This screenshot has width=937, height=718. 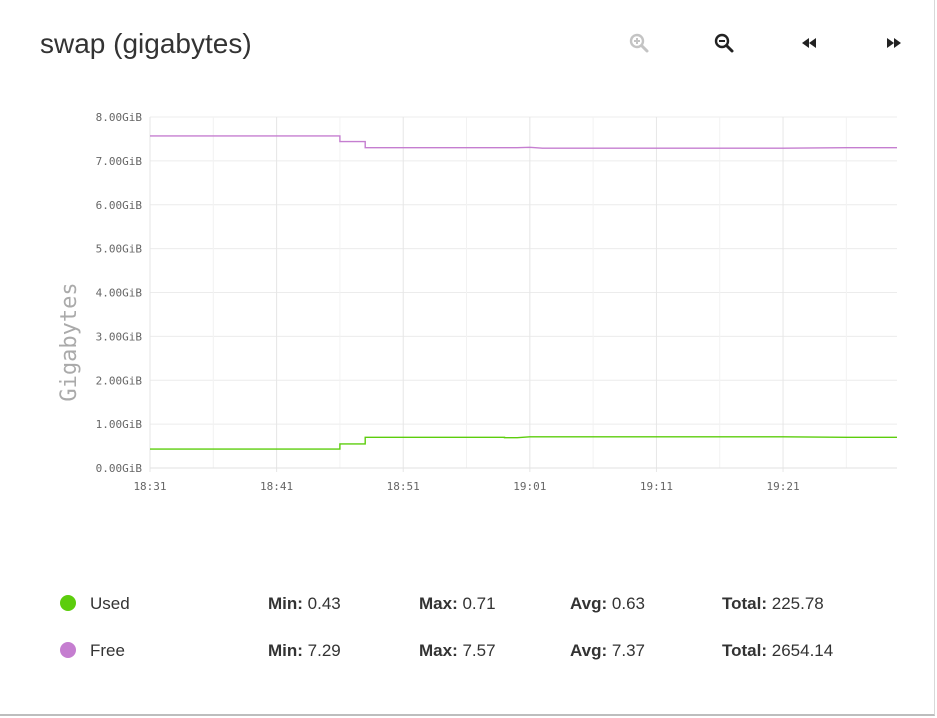 I want to click on legend-series-name: Free, so click(x=107, y=650).